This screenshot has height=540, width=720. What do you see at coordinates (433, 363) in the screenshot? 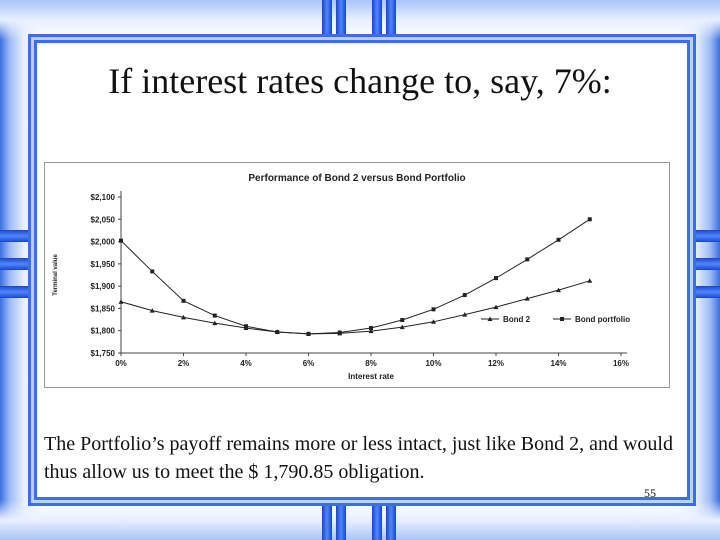
I see `x-tick-label: 10%` at bounding box center [433, 363].